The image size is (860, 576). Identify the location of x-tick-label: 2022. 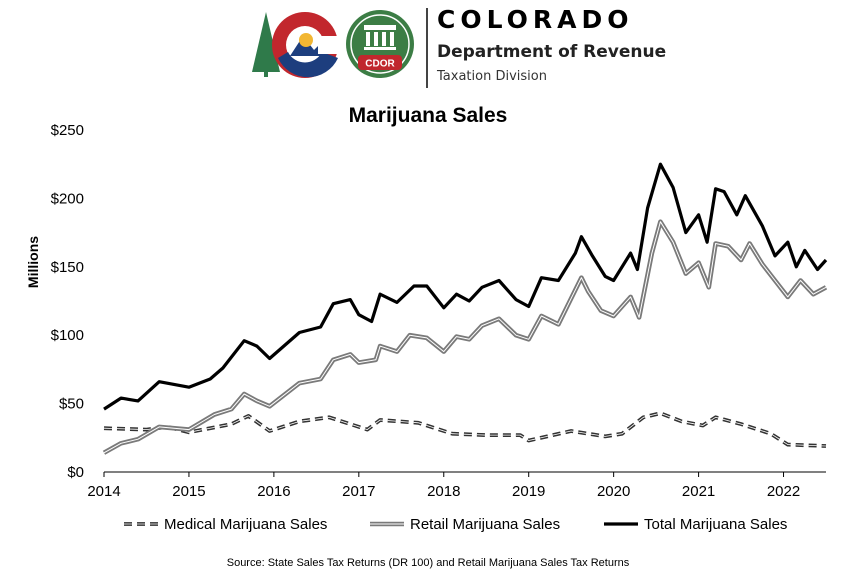
(783, 491).